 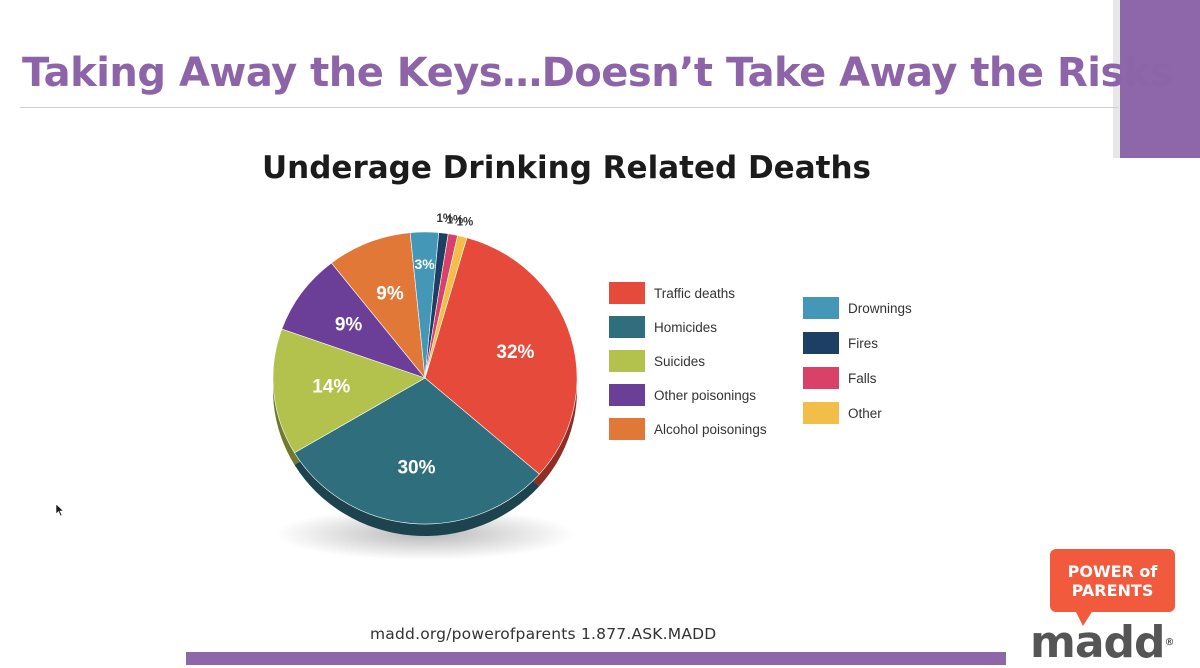 I want to click on corner-accent-block, so click(x=1160, y=79).